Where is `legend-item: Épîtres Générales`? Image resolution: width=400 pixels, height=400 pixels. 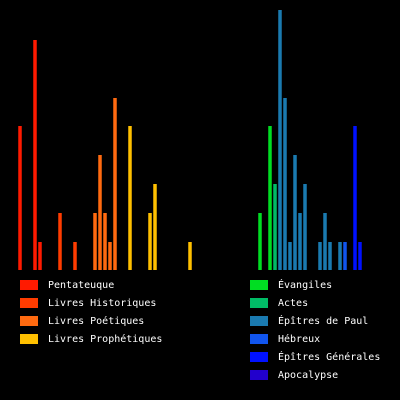 legend-item: Épîtres Générales is located at coordinates (315, 357).